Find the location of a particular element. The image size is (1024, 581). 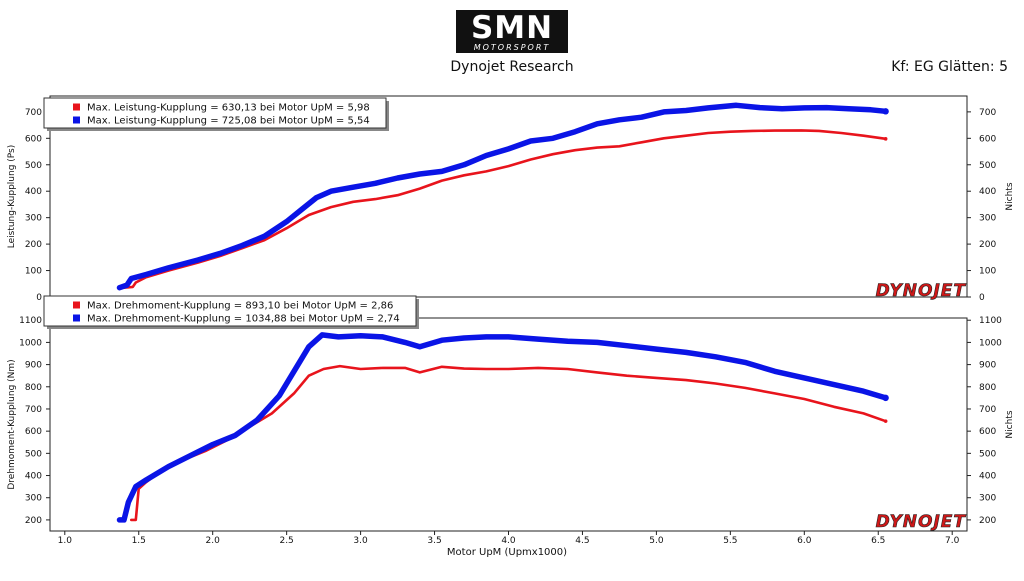

x-tick-label: 5.0 is located at coordinates (656, 541).